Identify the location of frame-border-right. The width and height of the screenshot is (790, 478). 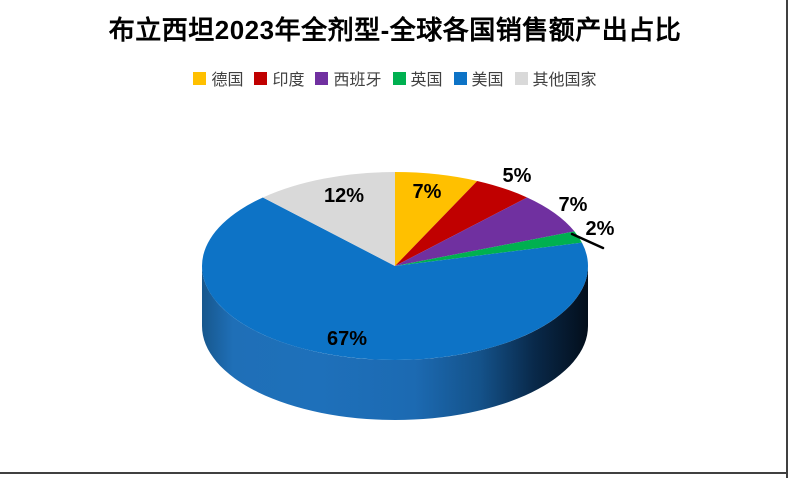
(787, 239).